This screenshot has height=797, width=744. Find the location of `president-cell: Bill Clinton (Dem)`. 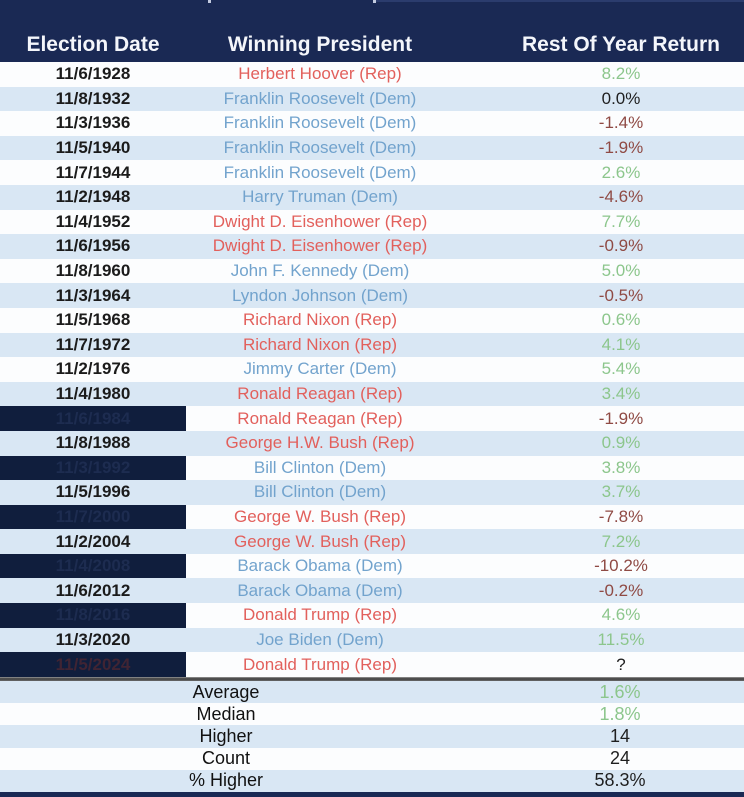

president-cell: Bill Clinton (Dem) is located at coordinates (320, 467).